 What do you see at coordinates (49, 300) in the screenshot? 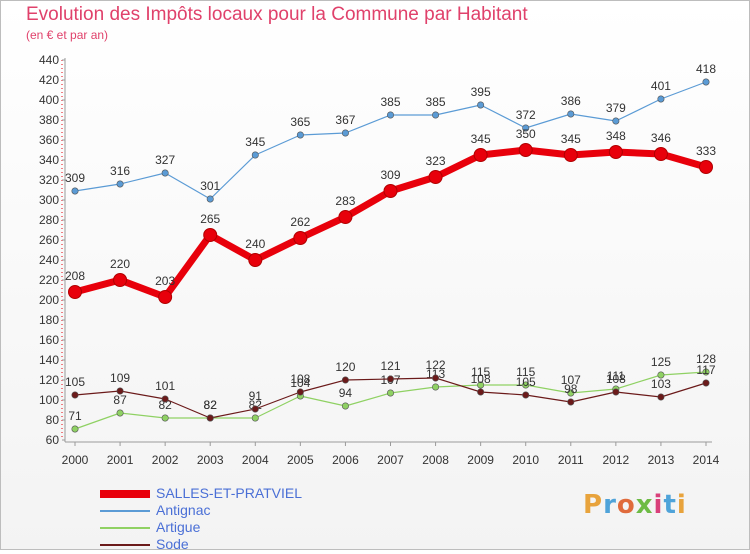
I see `y-tick-label: 200` at bounding box center [49, 300].